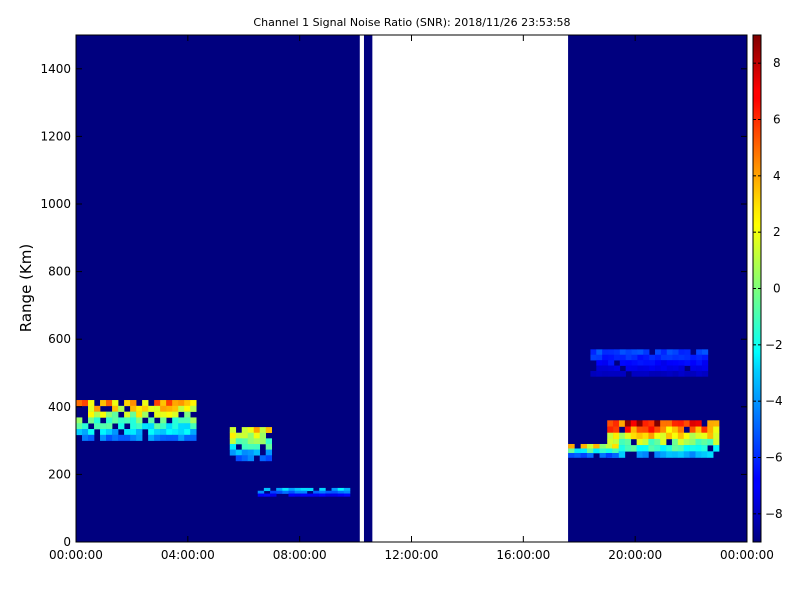  Describe the element at coordinates (774, 345) in the screenshot. I see `colorbar-tick-label: −2` at that location.